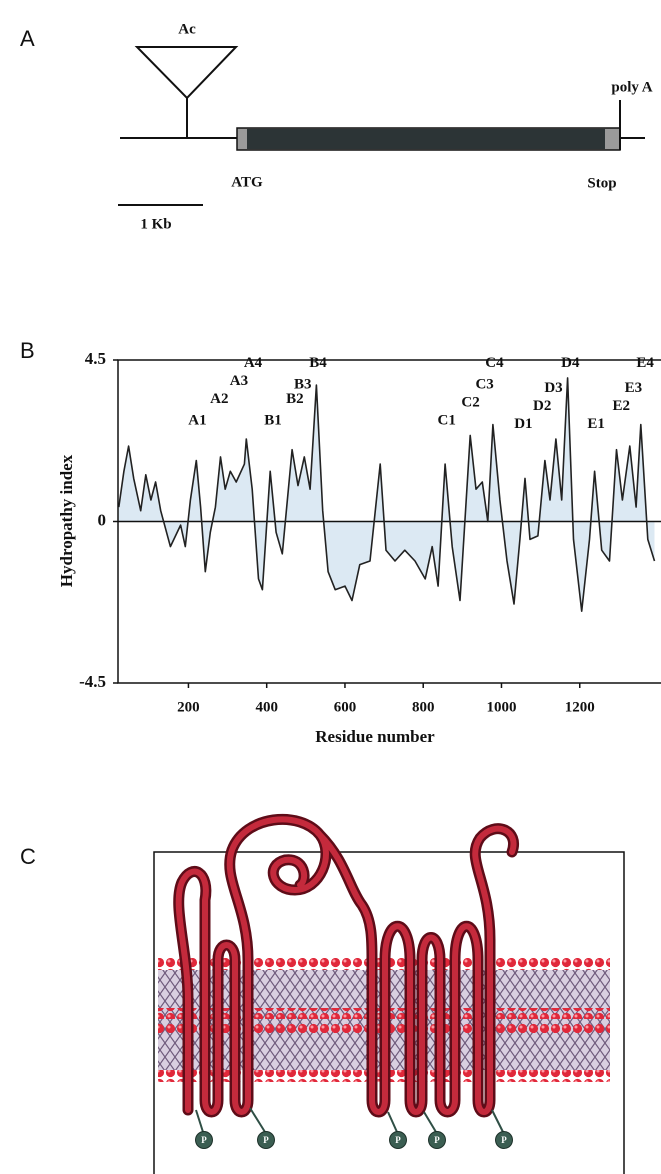 Image resolution: width=661 pixels, height=1174 pixels. I want to click on peak-label: C2, so click(470, 403).